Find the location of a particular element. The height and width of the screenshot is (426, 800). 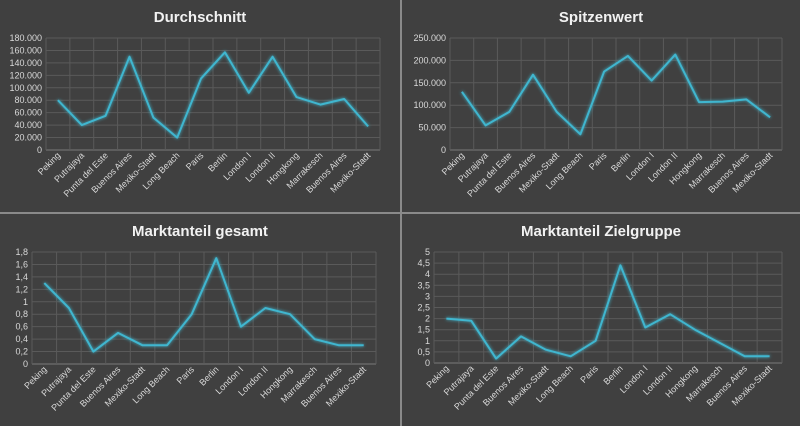

chart-title: Spitzenwert is located at coordinates (601, 17).